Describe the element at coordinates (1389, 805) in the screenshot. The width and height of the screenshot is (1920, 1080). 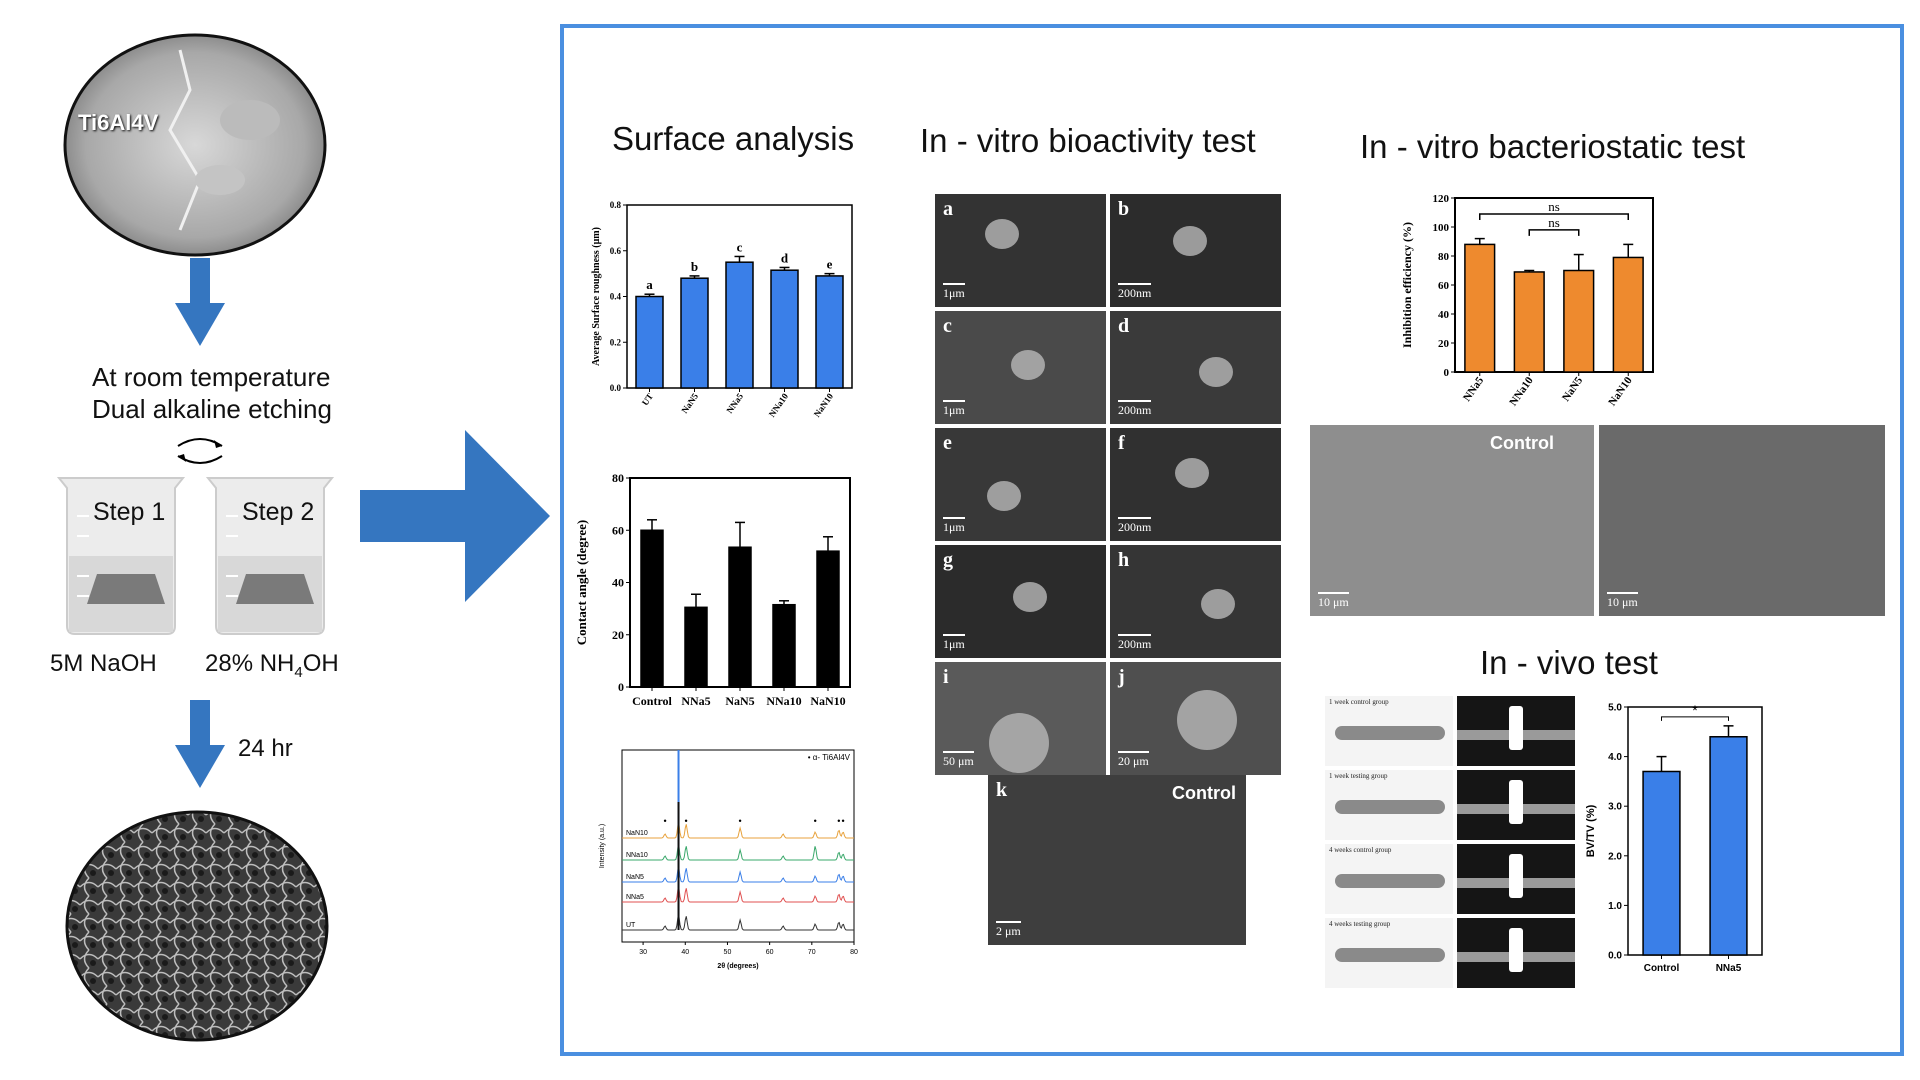
I see `bone-xray-image: 1 week testing group` at that location.